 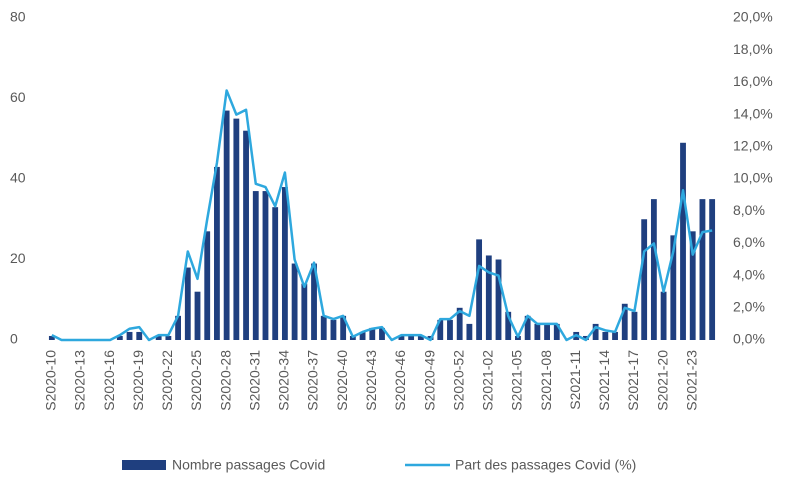 I want to click on x-tick-label: S2020-52, so click(x=458, y=380).